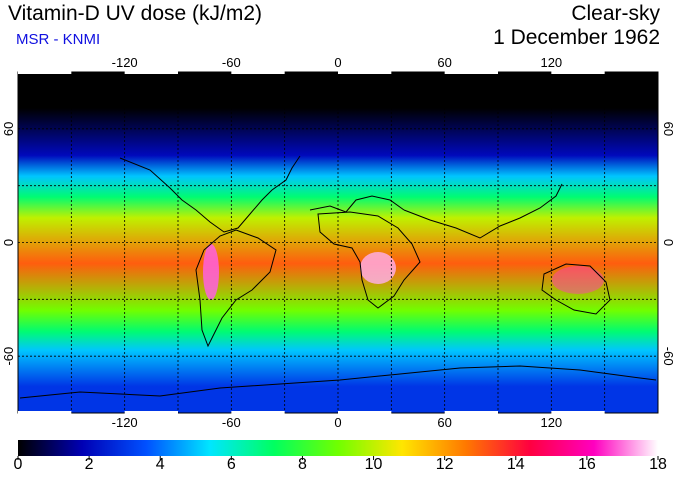  I want to click on south-america-coast, so click(236, 288).